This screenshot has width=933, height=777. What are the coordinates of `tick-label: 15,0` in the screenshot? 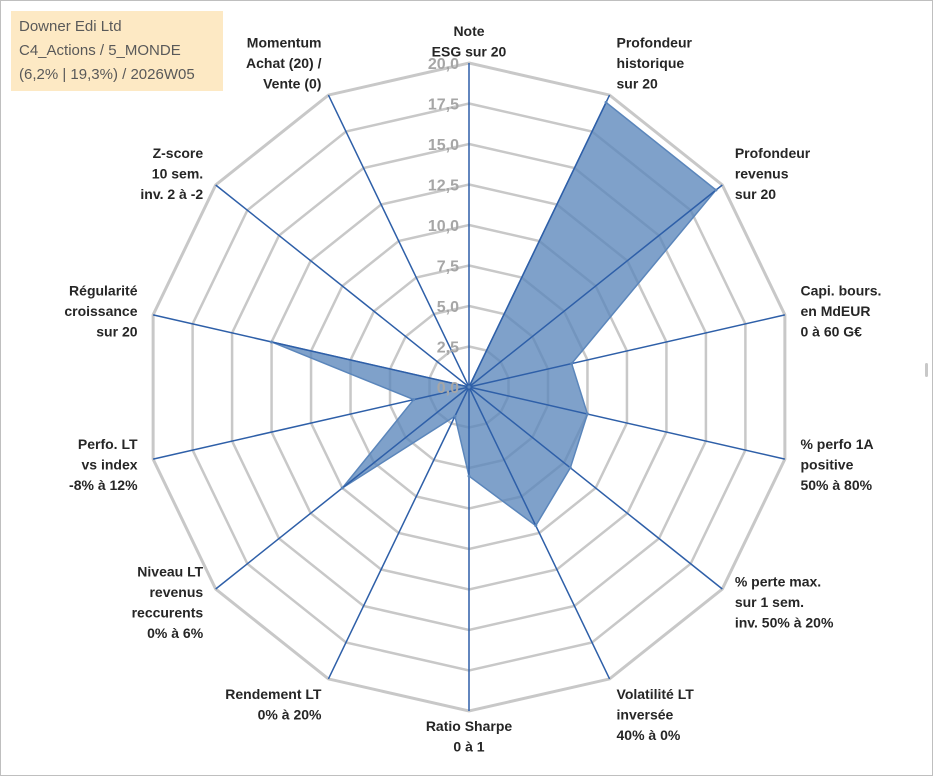 It's located at (443, 145).